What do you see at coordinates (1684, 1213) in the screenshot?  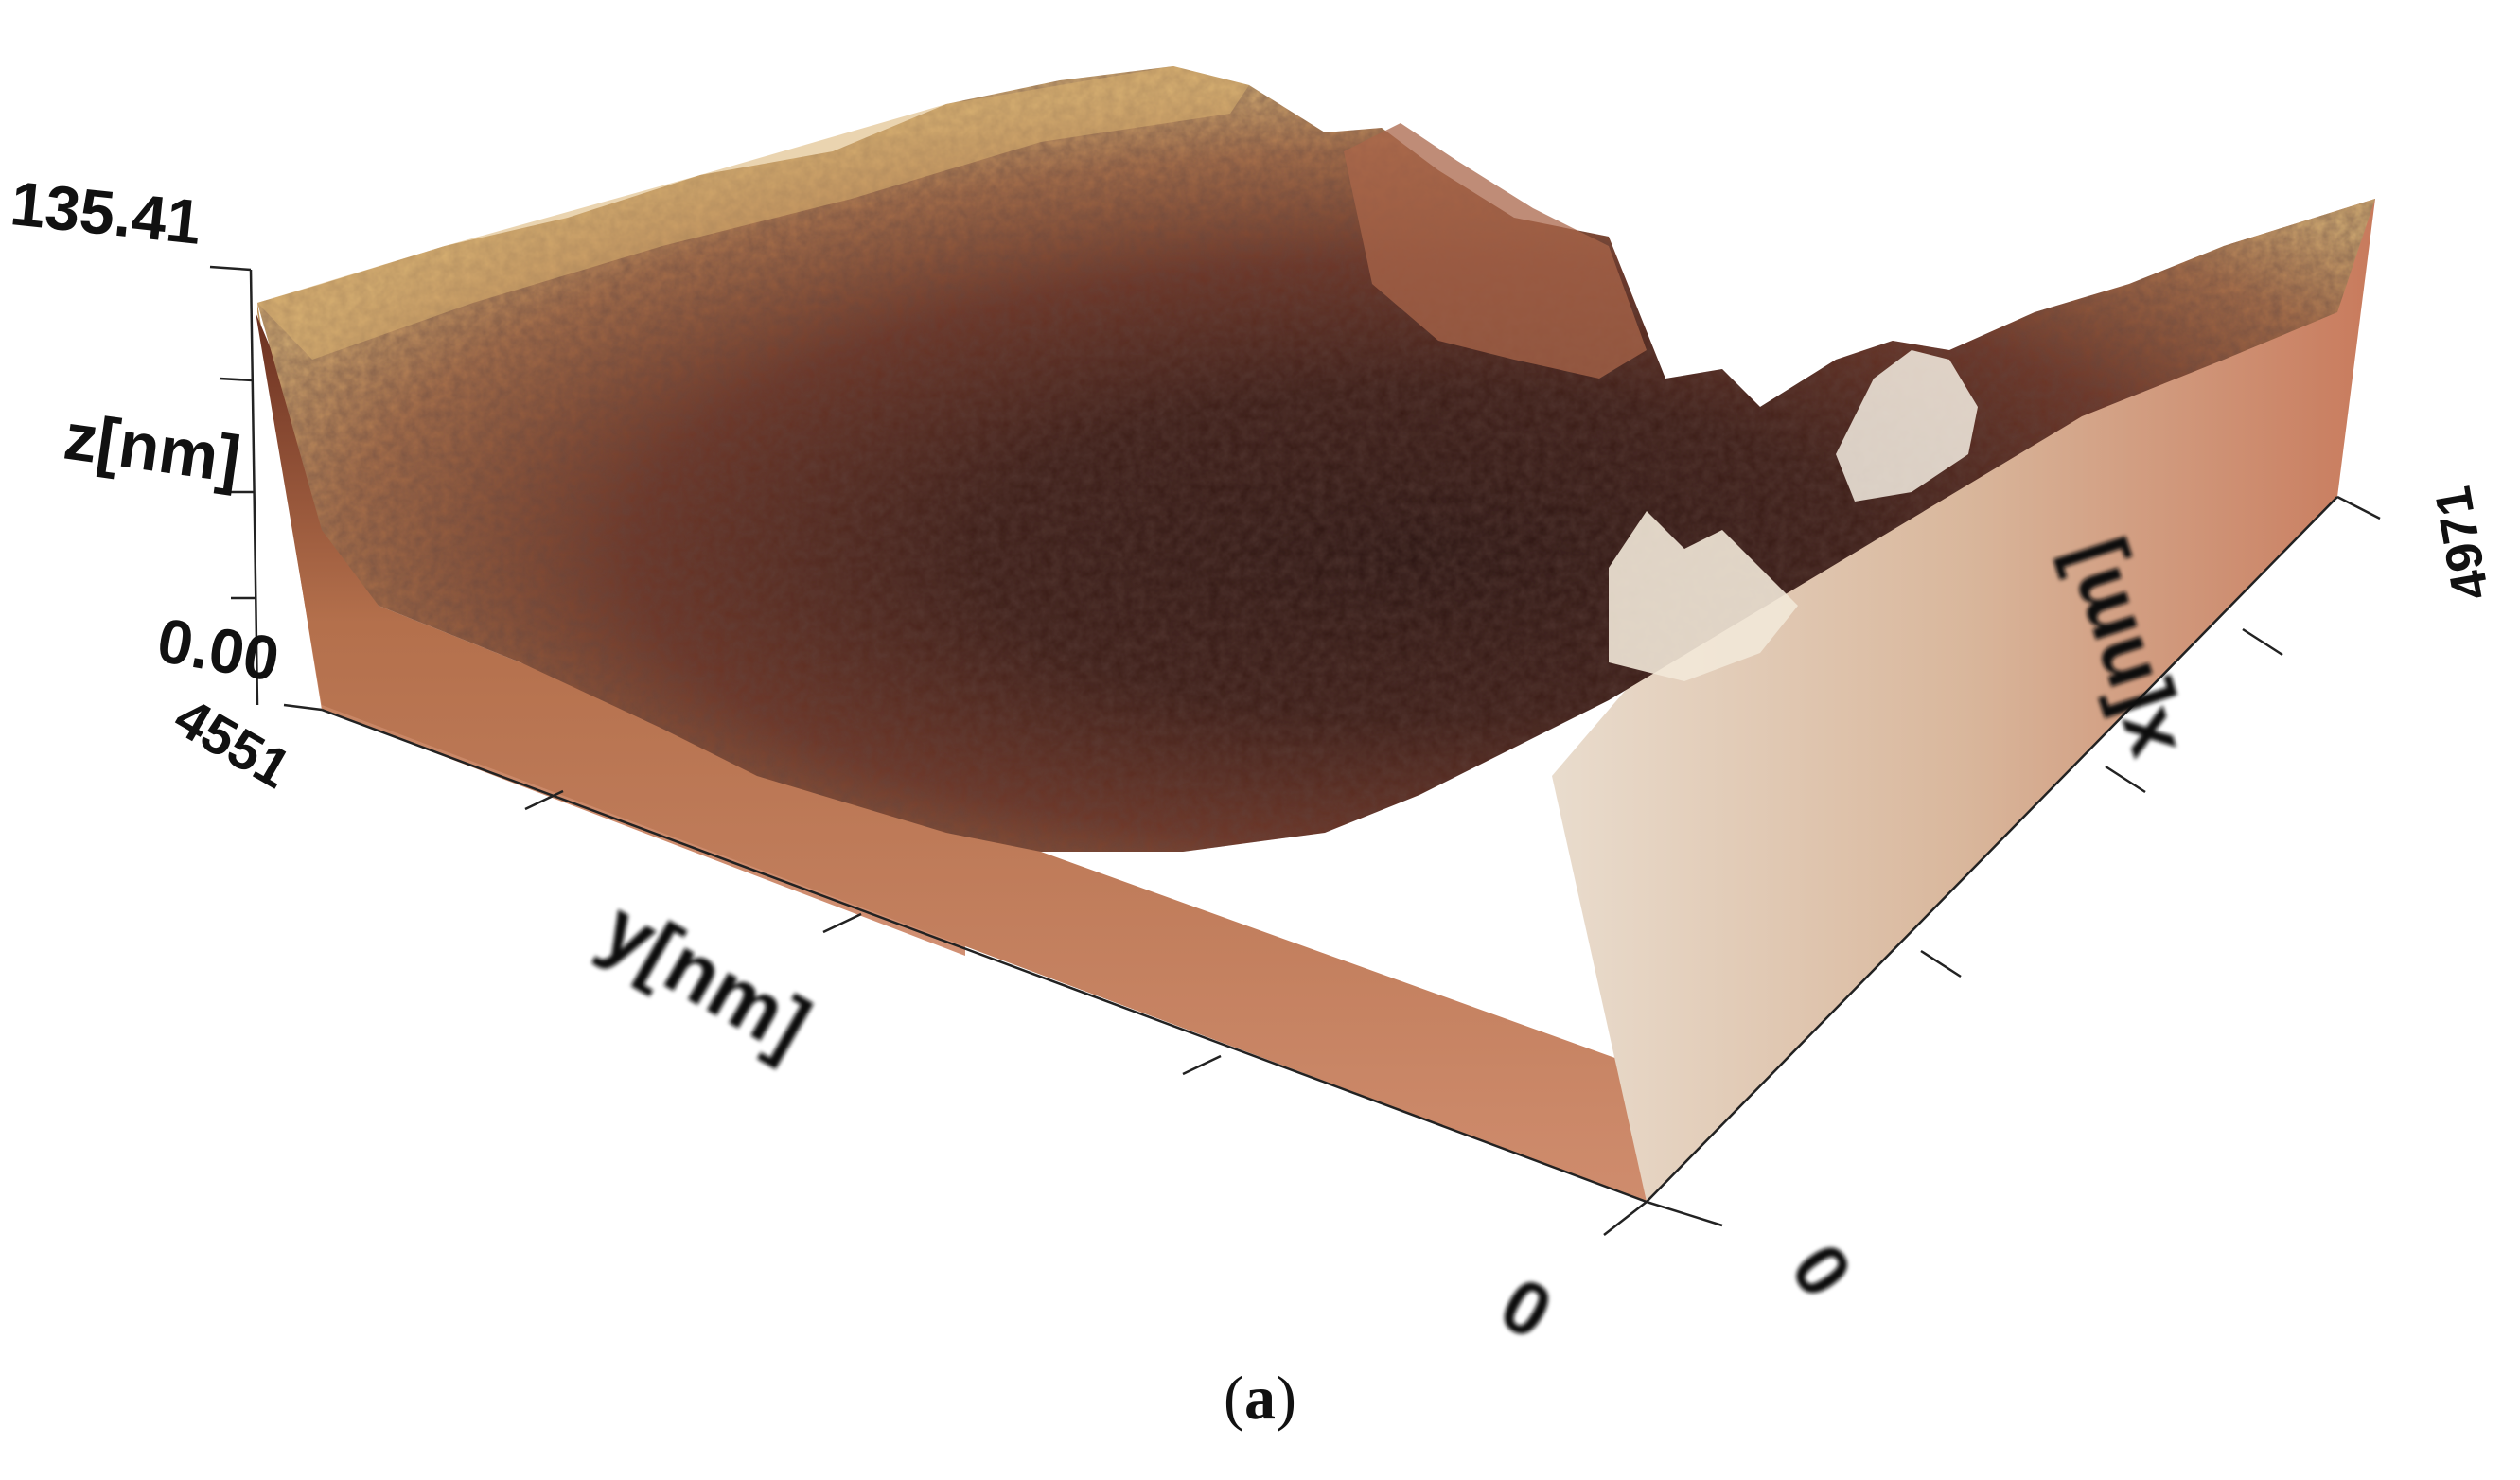 I see `x-tick-start` at bounding box center [1684, 1213].